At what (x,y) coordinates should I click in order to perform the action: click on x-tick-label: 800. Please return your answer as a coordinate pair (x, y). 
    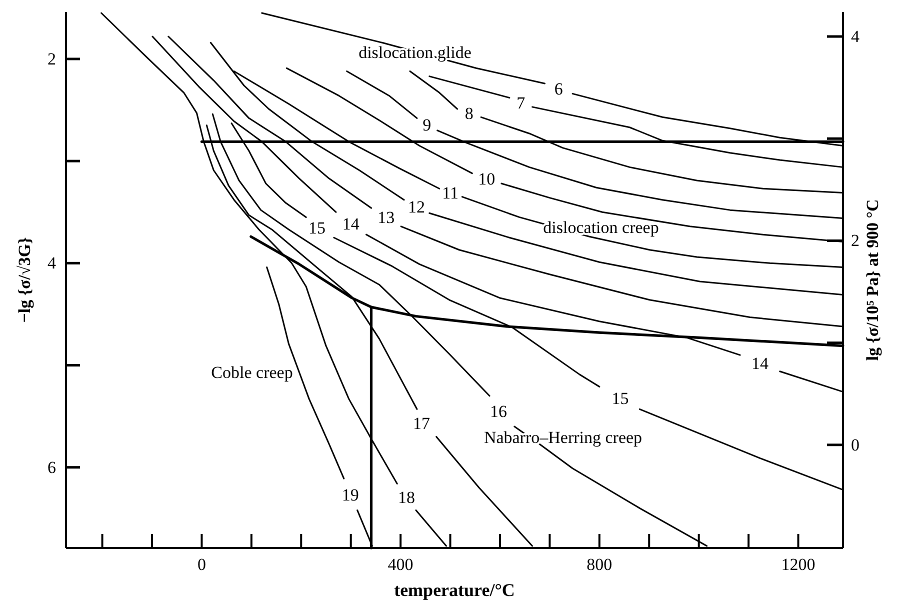
    Looking at the image, I should click on (599, 564).